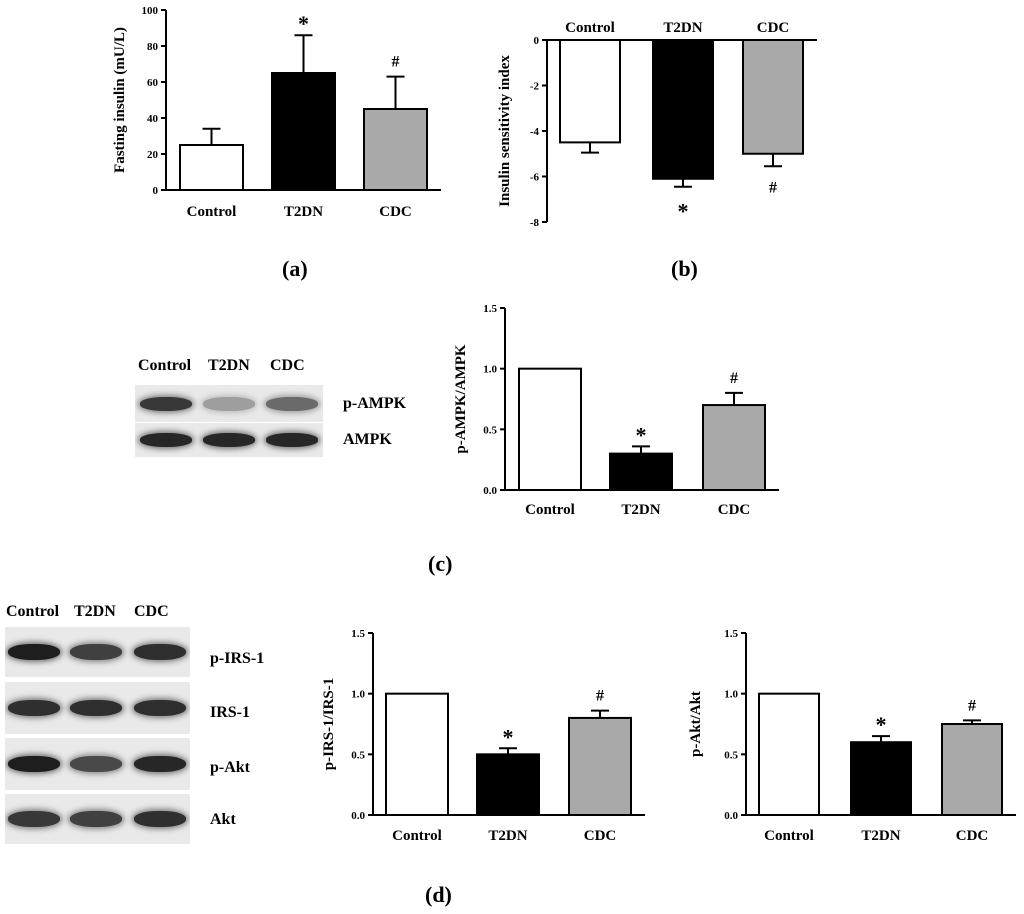 Image resolution: width=1024 pixels, height=914 pixels. What do you see at coordinates (223, 819) in the screenshot?
I see `blot-d-row-label: Akt` at bounding box center [223, 819].